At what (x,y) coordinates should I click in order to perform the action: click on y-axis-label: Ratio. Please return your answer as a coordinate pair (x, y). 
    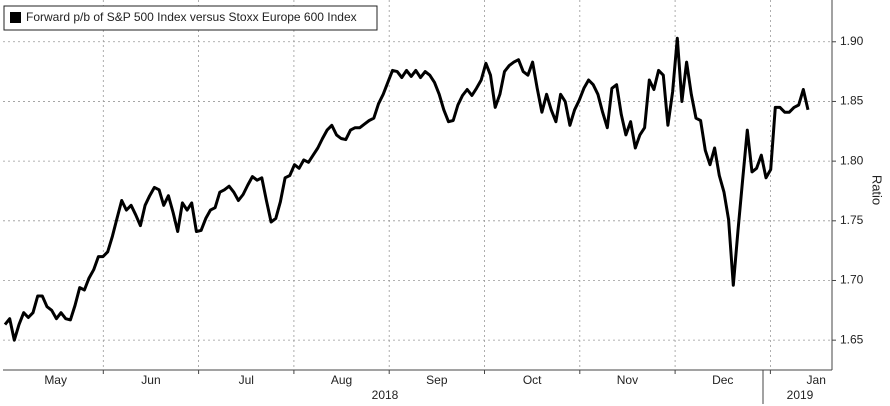
    Looking at the image, I should click on (877, 190).